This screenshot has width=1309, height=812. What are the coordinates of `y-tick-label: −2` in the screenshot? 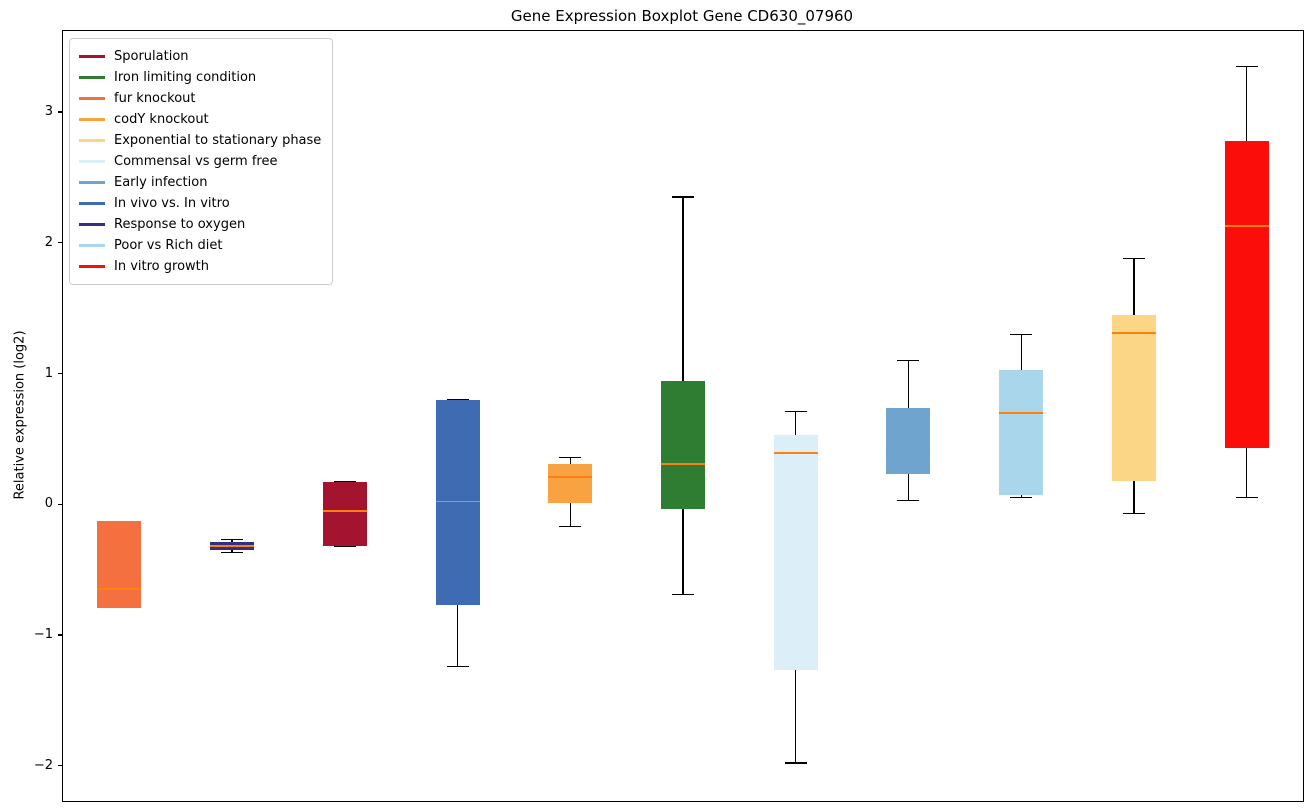 It's located at (43, 765).